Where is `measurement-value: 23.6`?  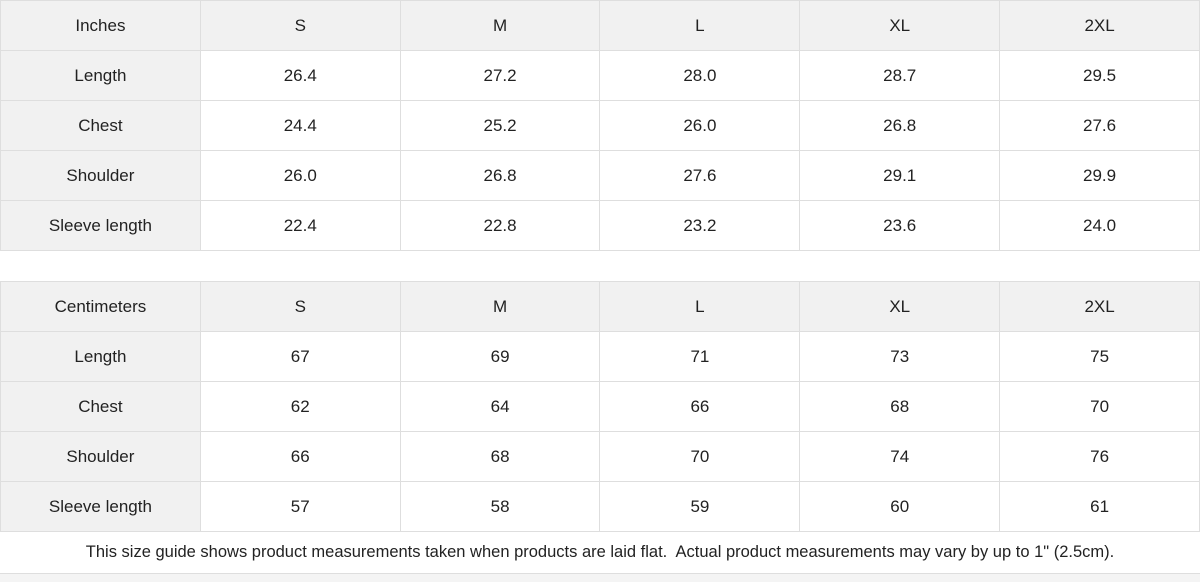
measurement-value: 23.6 is located at coordinates (900, 225).